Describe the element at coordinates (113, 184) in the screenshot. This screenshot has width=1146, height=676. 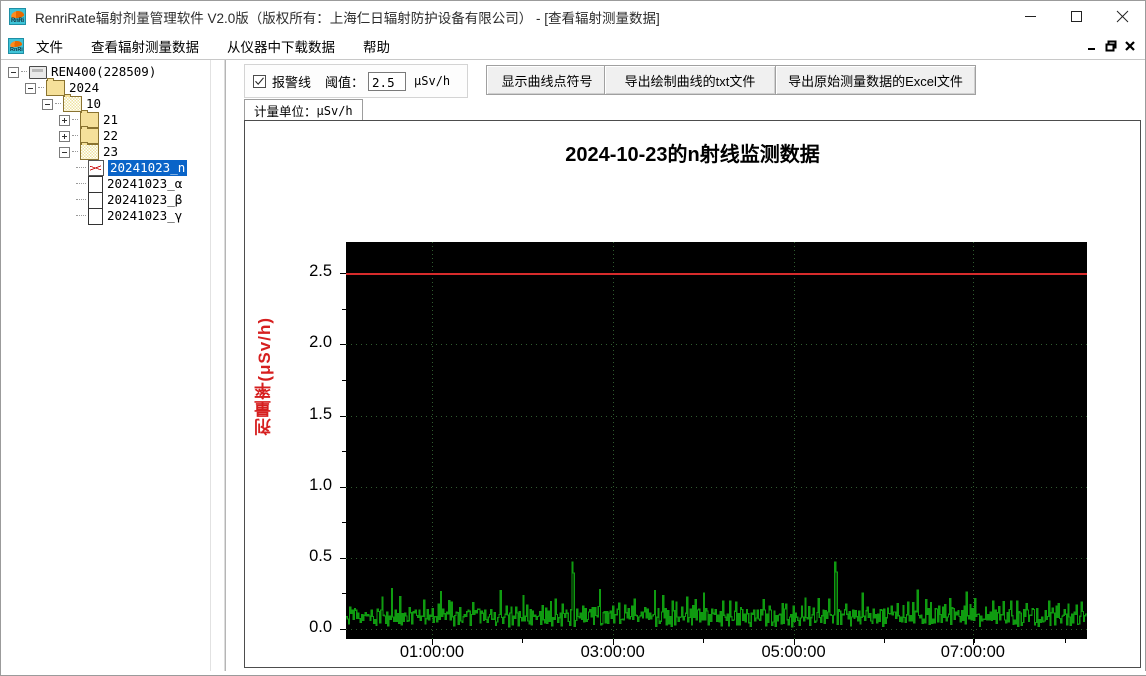
I see `tree-item: 20241023_α` at that location.